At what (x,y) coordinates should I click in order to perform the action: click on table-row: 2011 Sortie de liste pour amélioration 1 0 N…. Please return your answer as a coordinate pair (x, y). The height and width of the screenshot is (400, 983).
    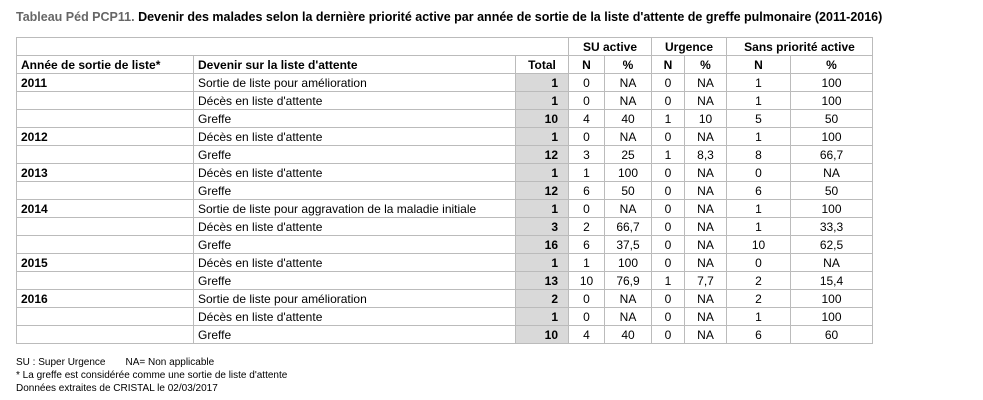
    Looking at the image, I should click on (444, 82).